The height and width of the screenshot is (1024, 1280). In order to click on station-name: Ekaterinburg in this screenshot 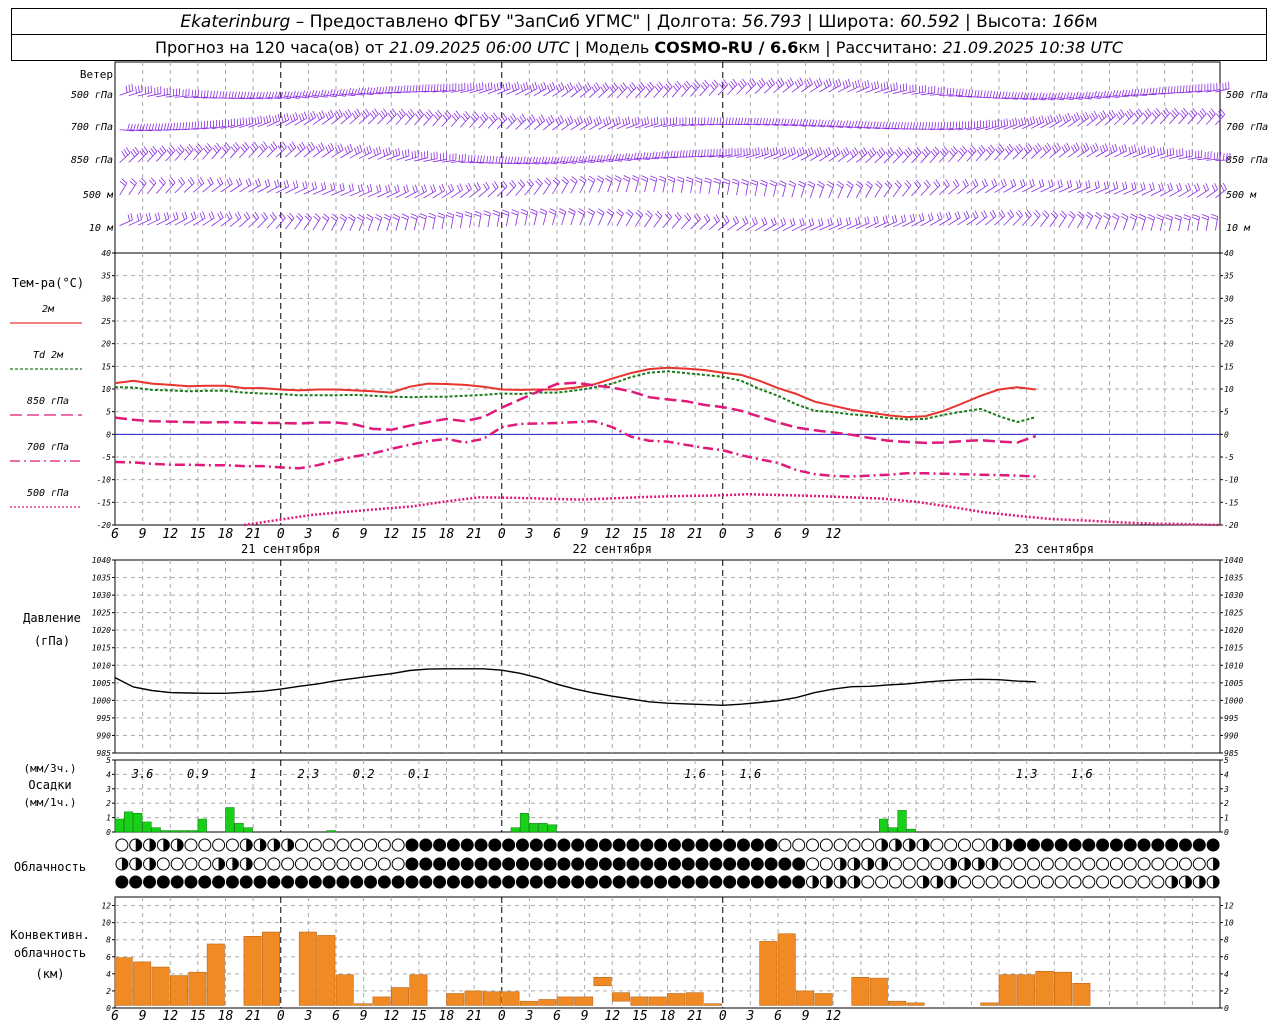, I will do `click(235, 21)`.